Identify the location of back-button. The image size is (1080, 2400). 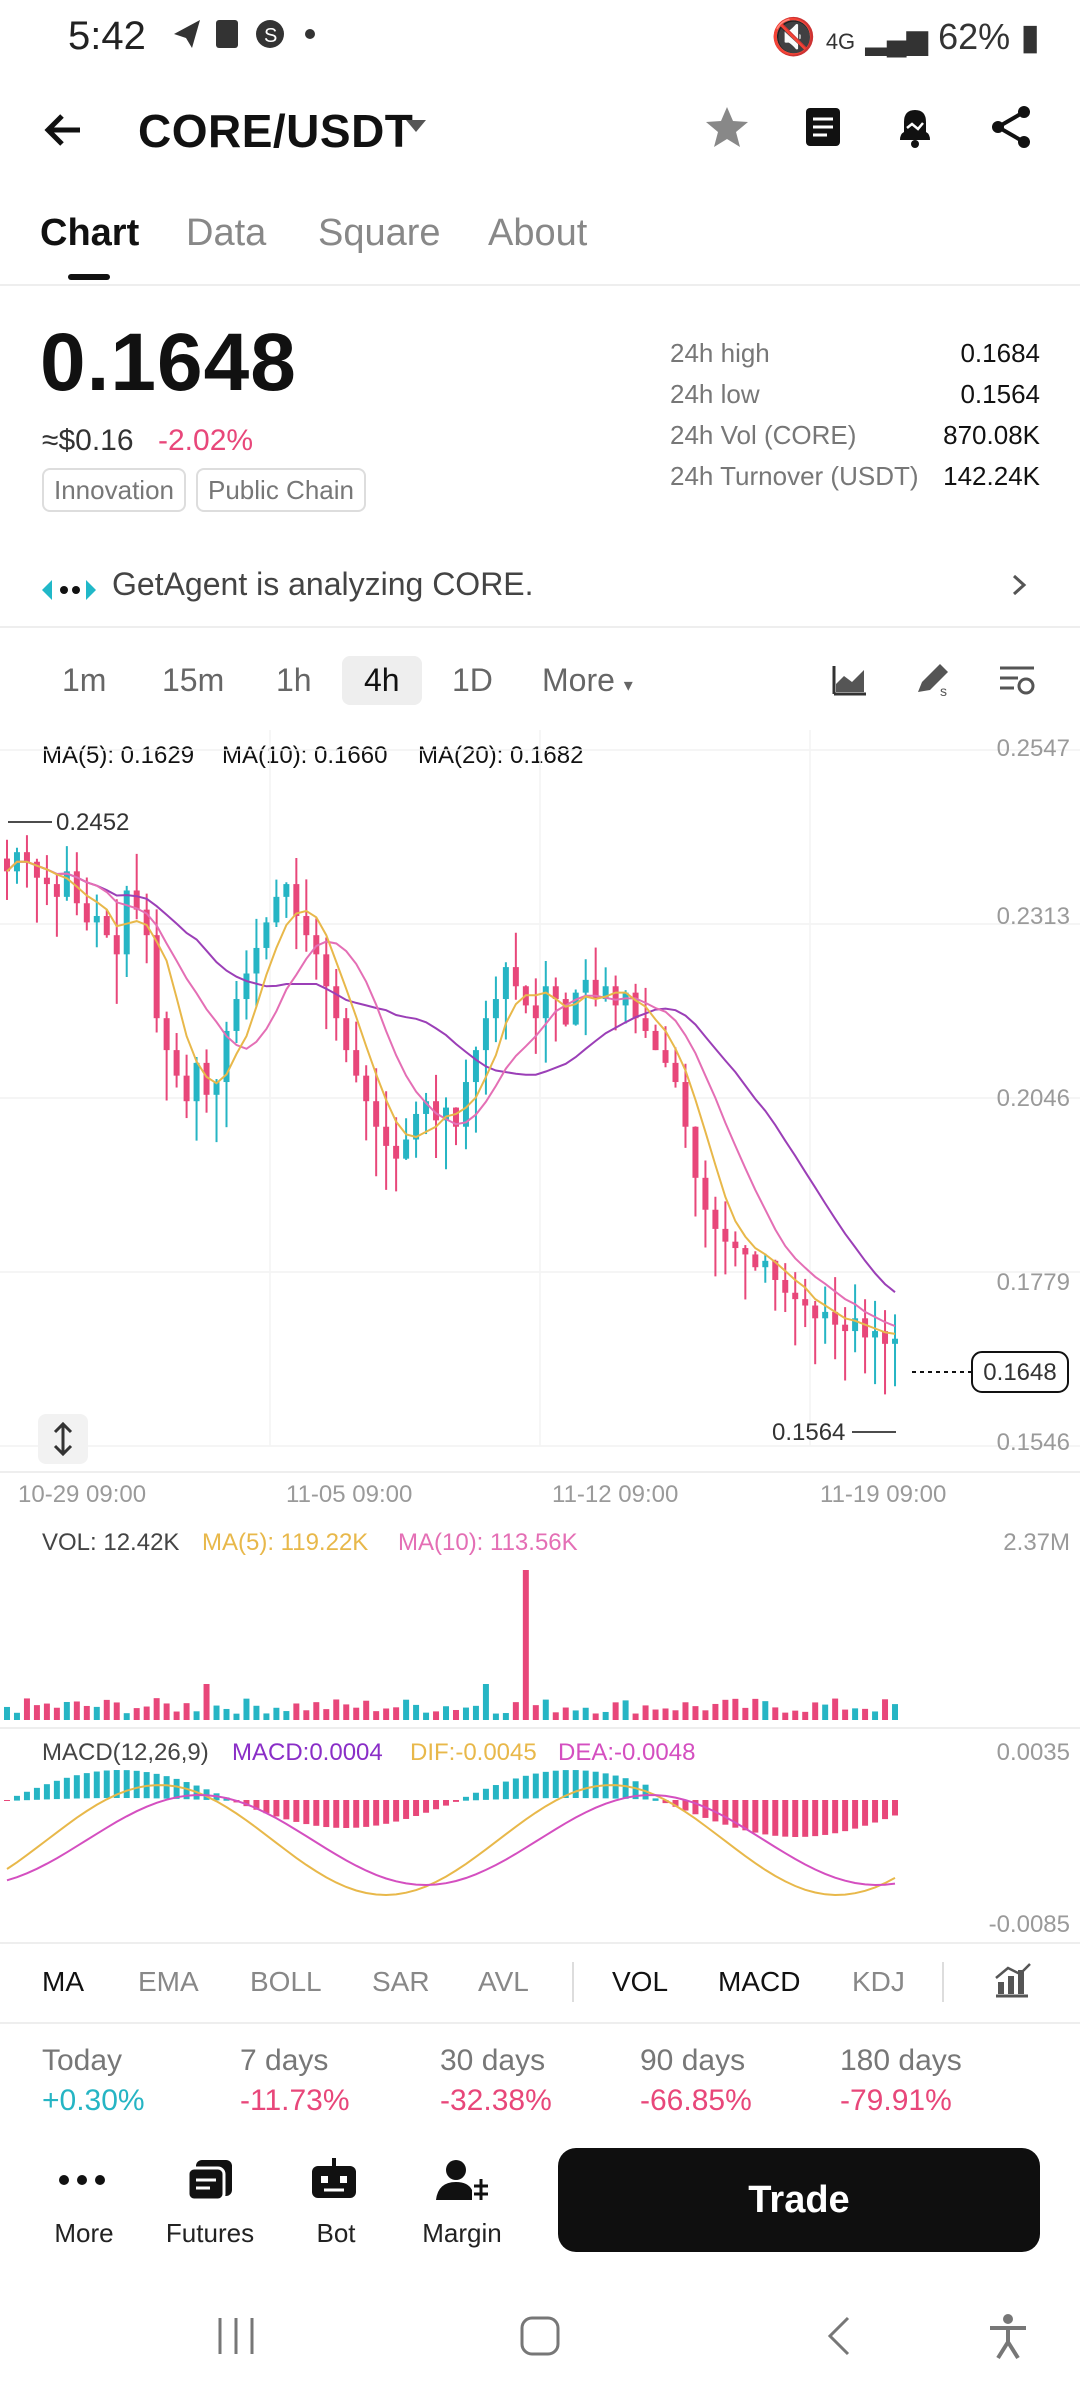
(64, 132).